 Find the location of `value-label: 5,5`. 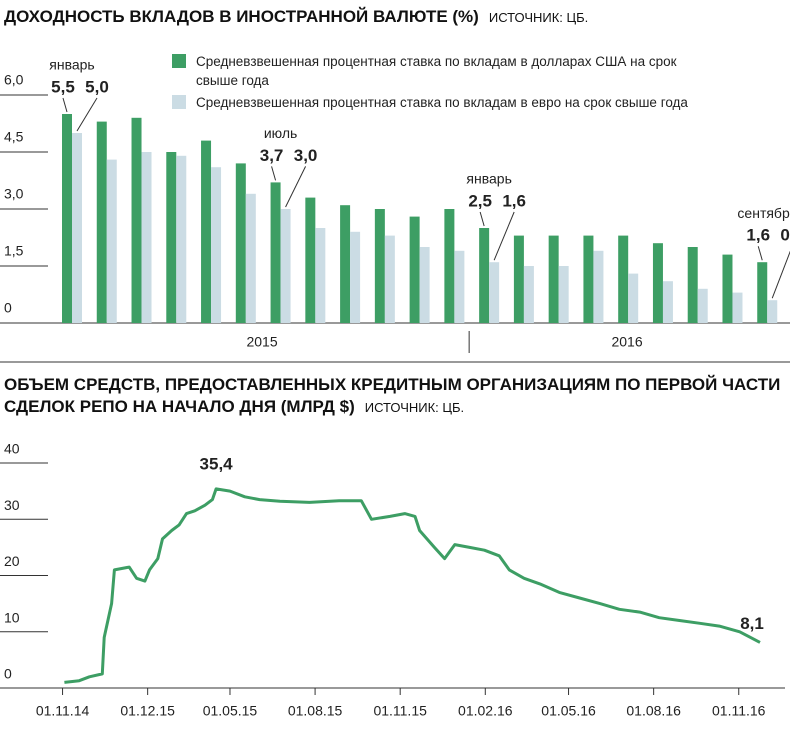

value-label: 5,5 is located at coordinates (63, 86).